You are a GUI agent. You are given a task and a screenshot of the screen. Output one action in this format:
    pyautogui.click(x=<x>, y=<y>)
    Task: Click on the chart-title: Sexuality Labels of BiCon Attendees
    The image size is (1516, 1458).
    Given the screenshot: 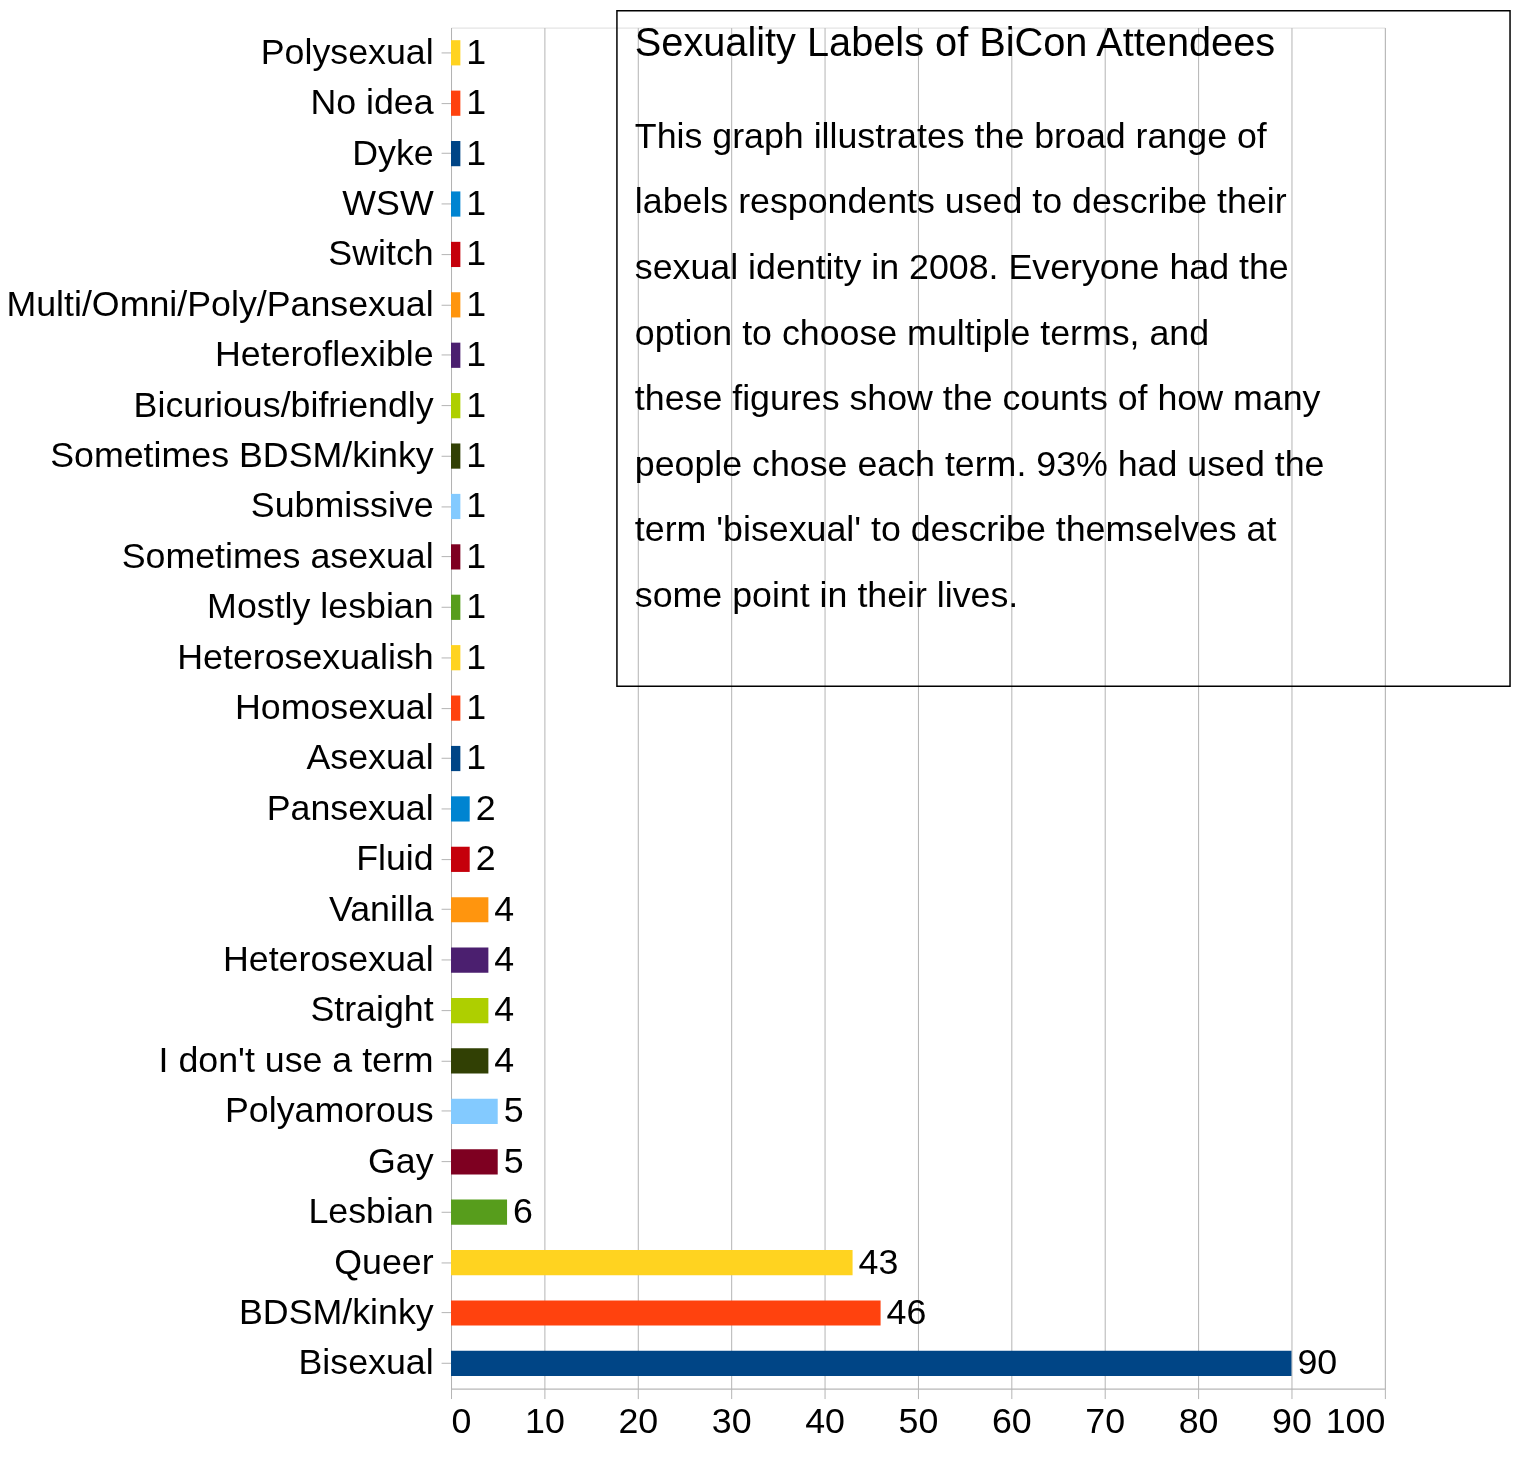 What is the action you would take?
    pyautogui.click(x=955, y=42)
    